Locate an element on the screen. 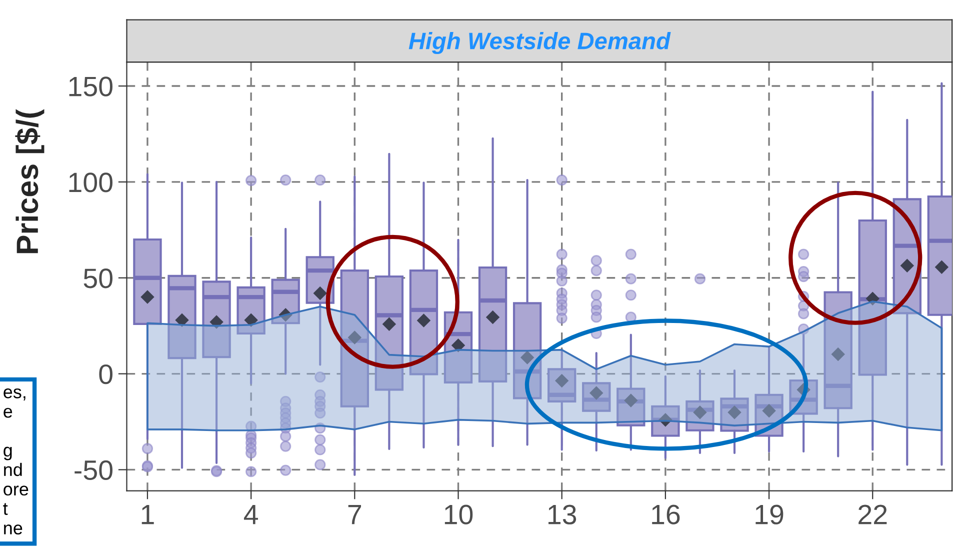  x-tick-label: 1 is located at coordinates (148, 514).